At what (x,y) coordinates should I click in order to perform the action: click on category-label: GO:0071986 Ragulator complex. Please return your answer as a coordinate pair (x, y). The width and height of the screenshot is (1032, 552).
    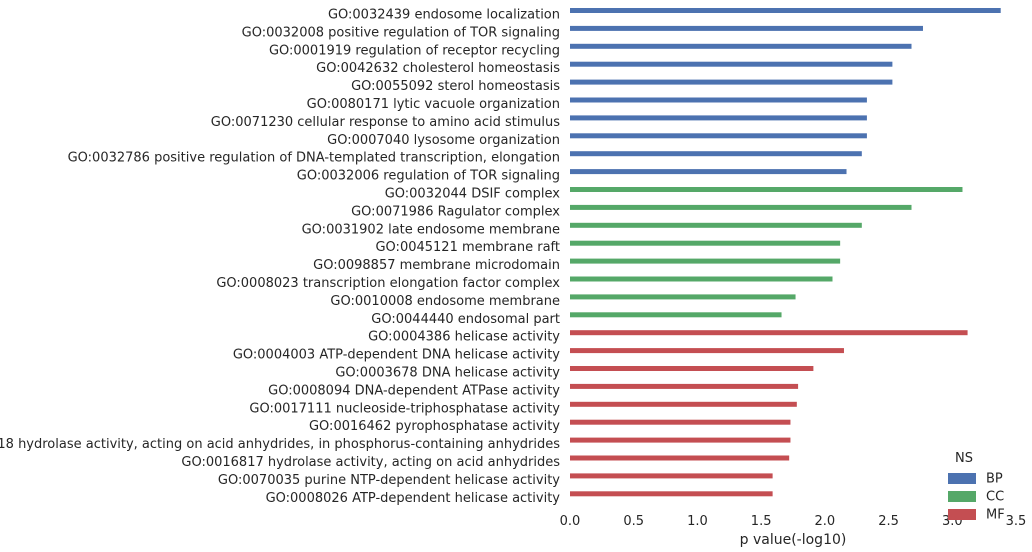
    Looking at the image, I should click on (455, 211).